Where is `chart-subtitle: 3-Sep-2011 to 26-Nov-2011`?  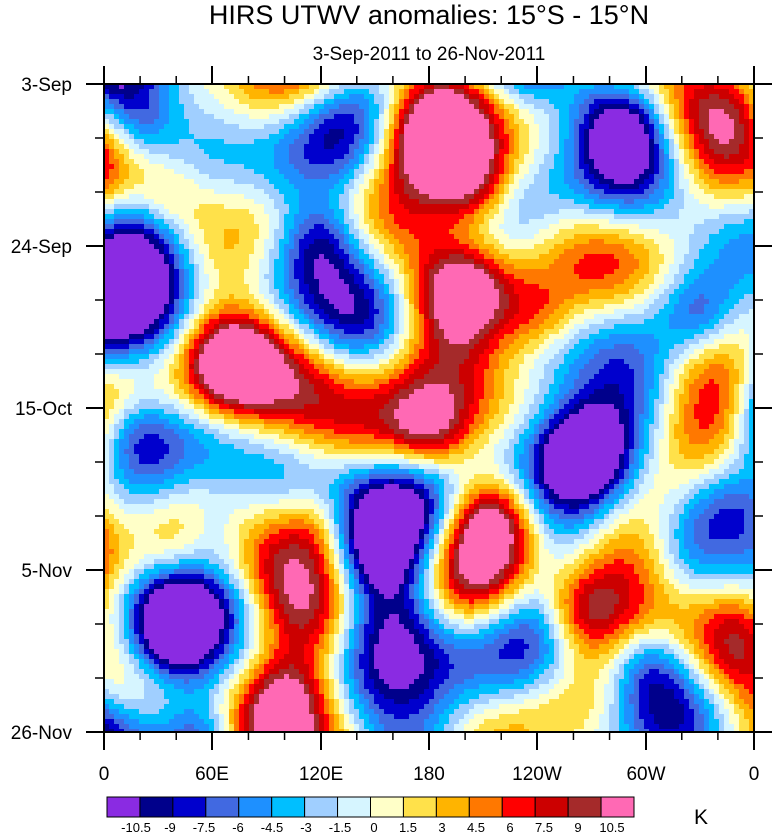 chart-subtitle: 3-Sep-2011 to 26-Nov-2011 is located at coordinates (429, 54).